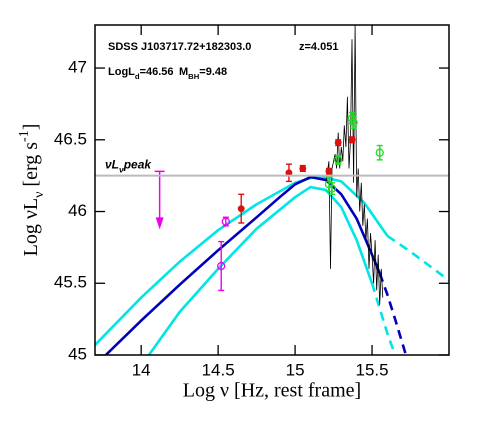  What do you see at coordinates (213, 72) in the screenshot?
I see `annotation-part: =9.48` at bounding box center [213, 72].